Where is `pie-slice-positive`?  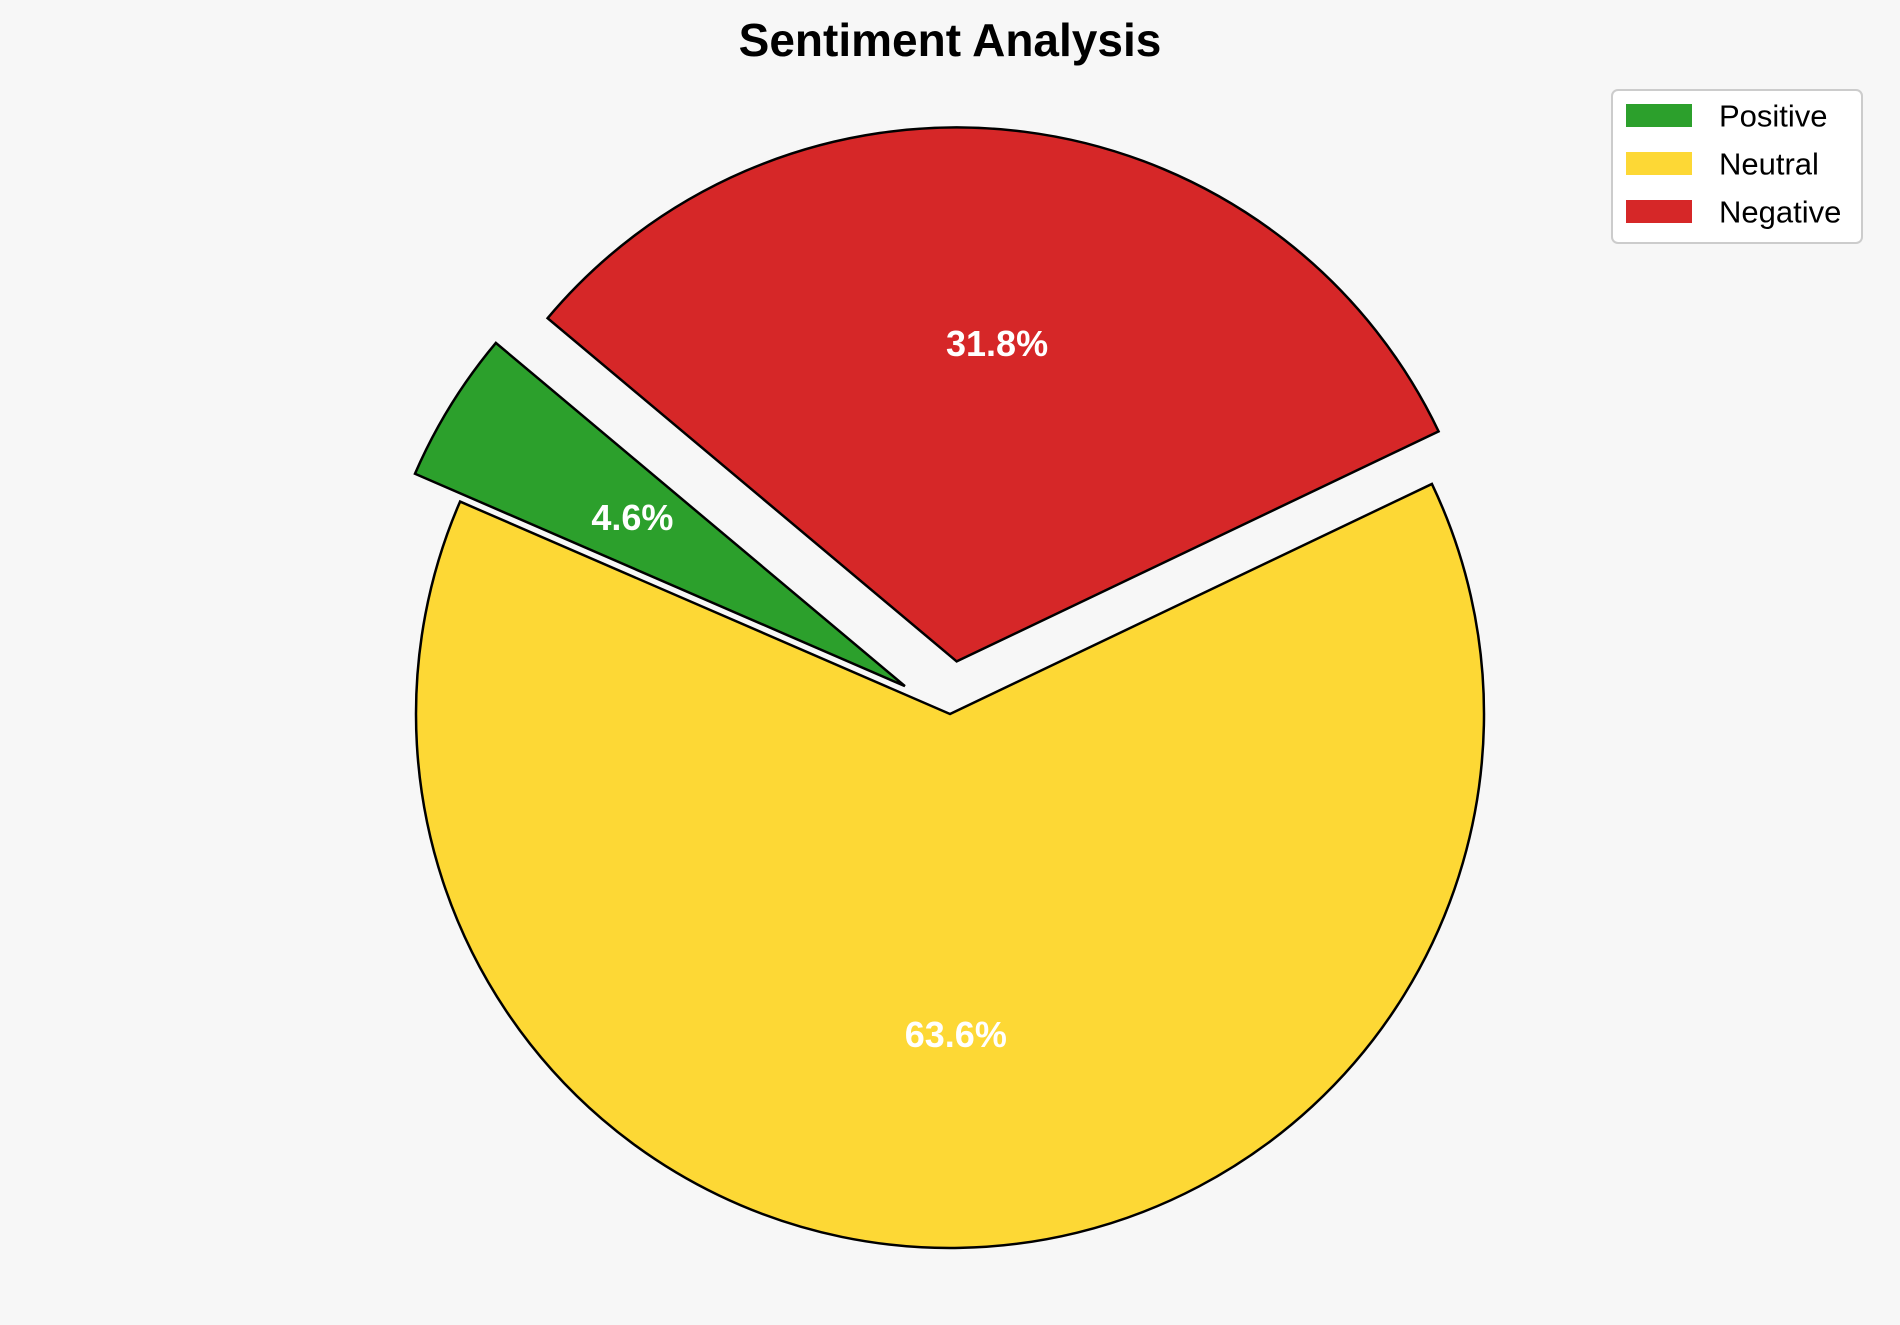 pie-slice-positive is located at coordinates (659, 514).